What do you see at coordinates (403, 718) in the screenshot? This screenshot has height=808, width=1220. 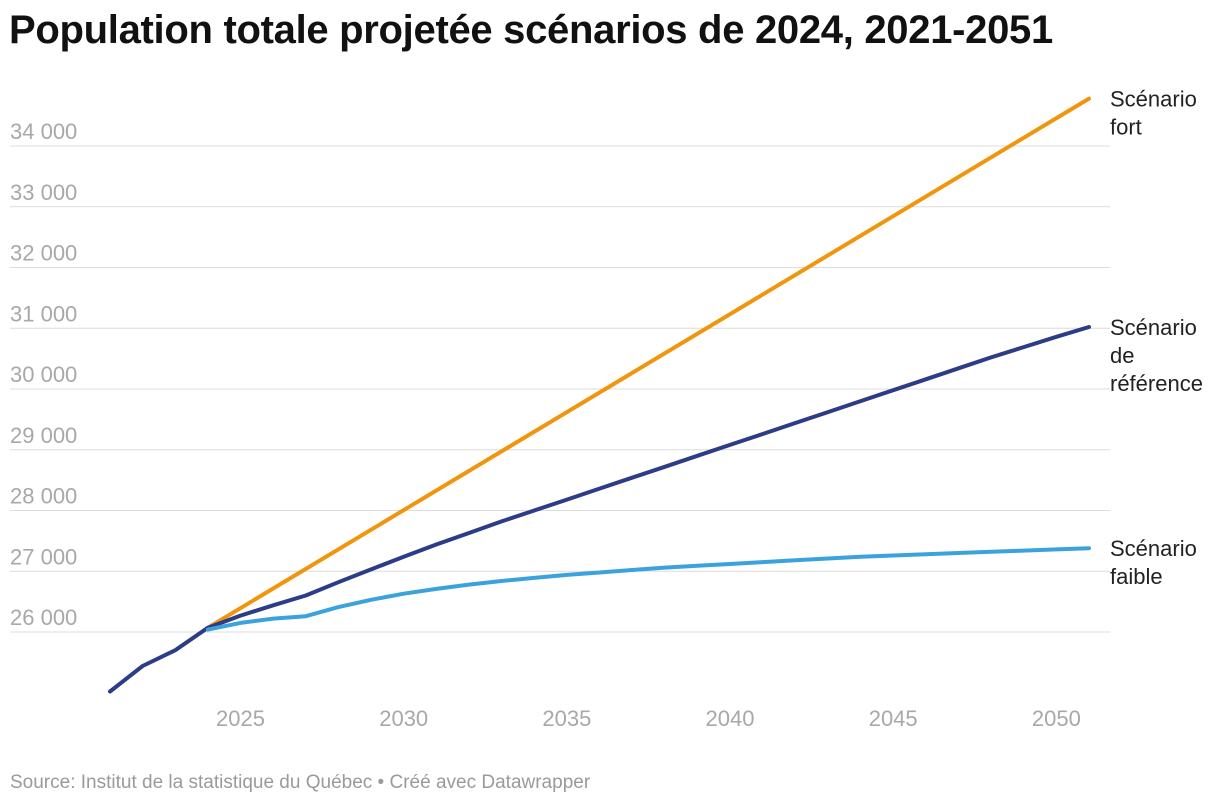 I see `x-tick-label: 2030` at bounding box center [403, 718].